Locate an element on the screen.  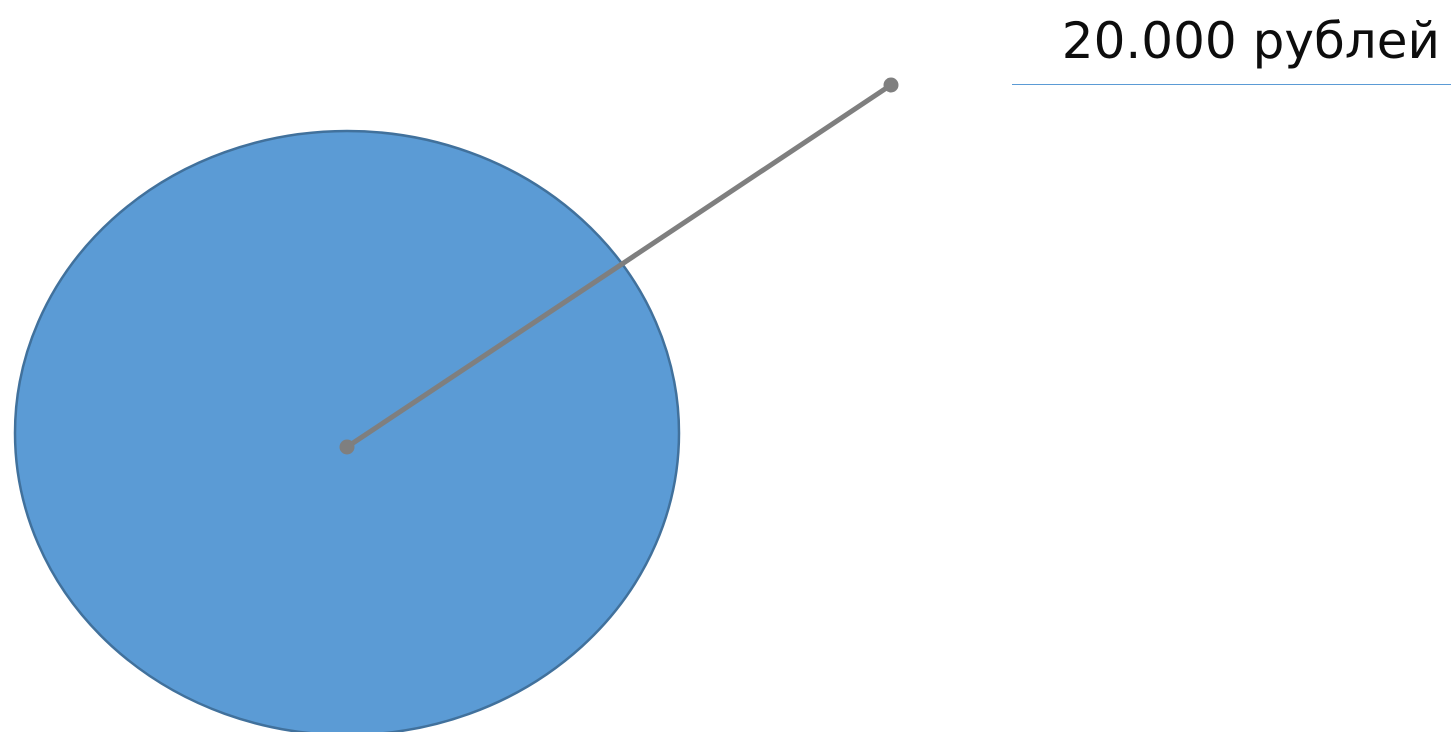
callout-underline is located at coordinates (1231, 84).